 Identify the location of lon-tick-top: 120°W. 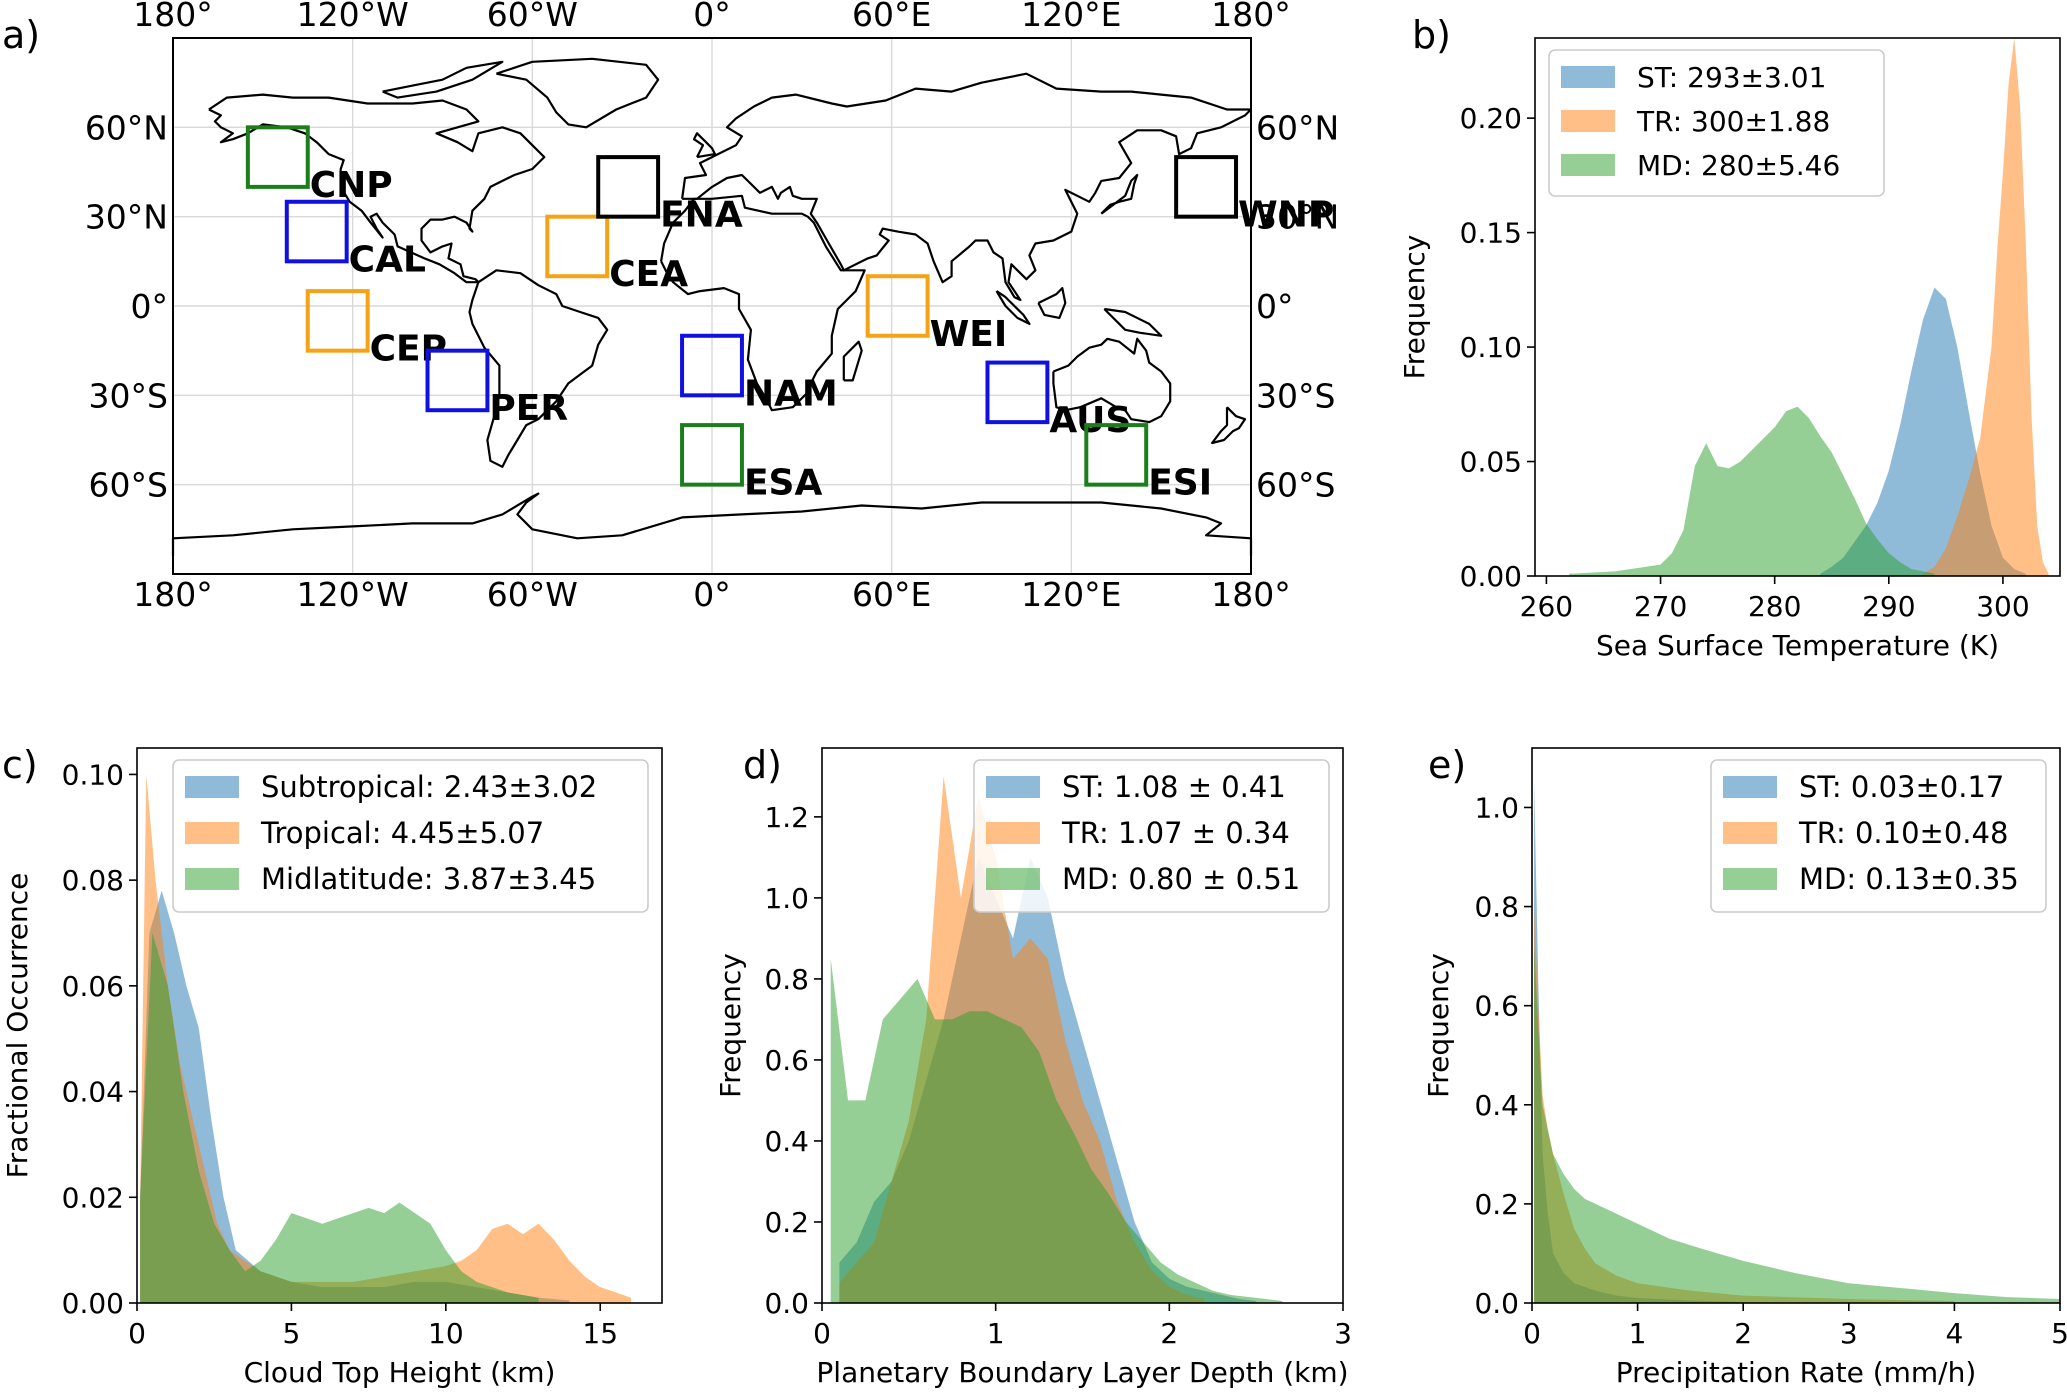
(353, 17).